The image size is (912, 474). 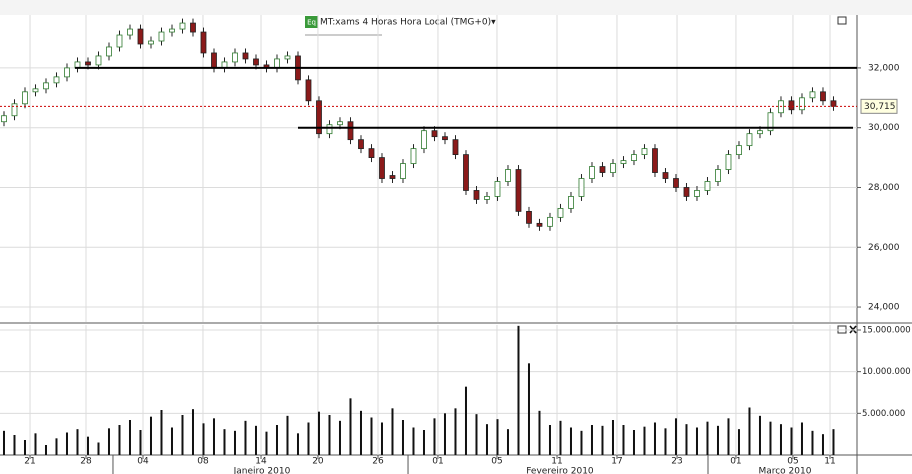 I want to click on top-strip, so click(x=456, y=7).